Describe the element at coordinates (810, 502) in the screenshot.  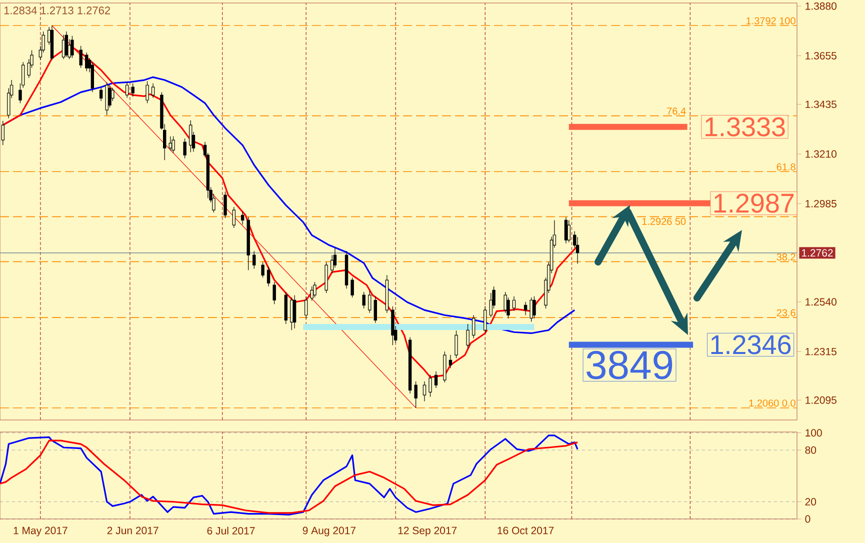
I see `y-tick-label: 20` at that location.